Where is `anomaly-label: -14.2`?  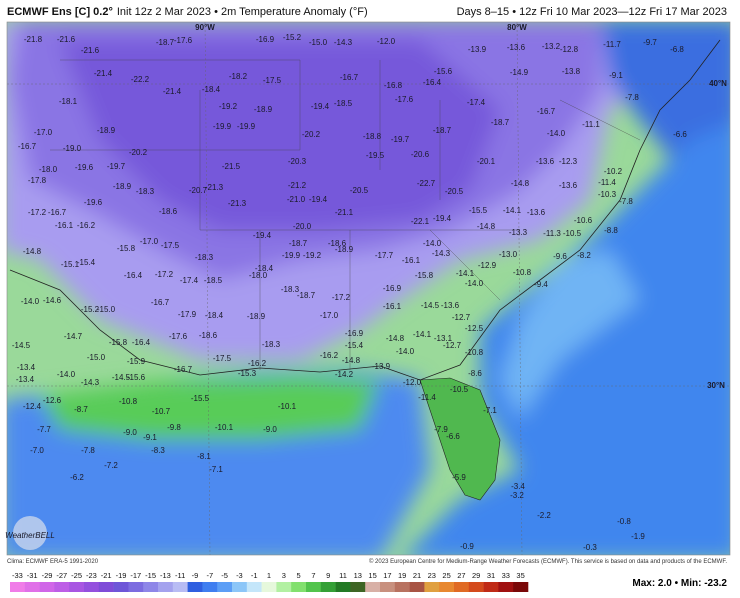 anomaly-label: -14.2 is located at coordinates (344, 374).